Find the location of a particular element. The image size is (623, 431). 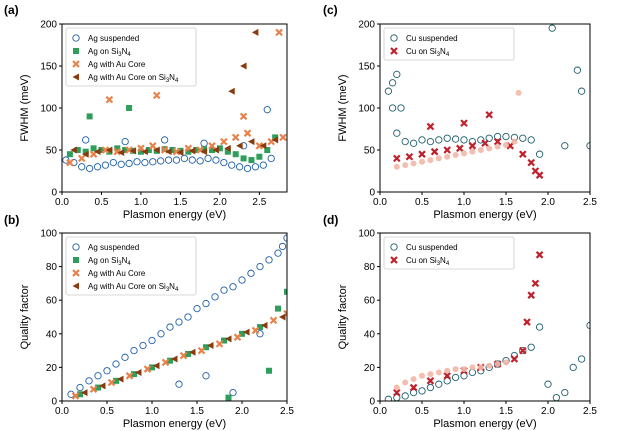

legend-label: Ag on Si3N4 is located at coordinates (109, 261).